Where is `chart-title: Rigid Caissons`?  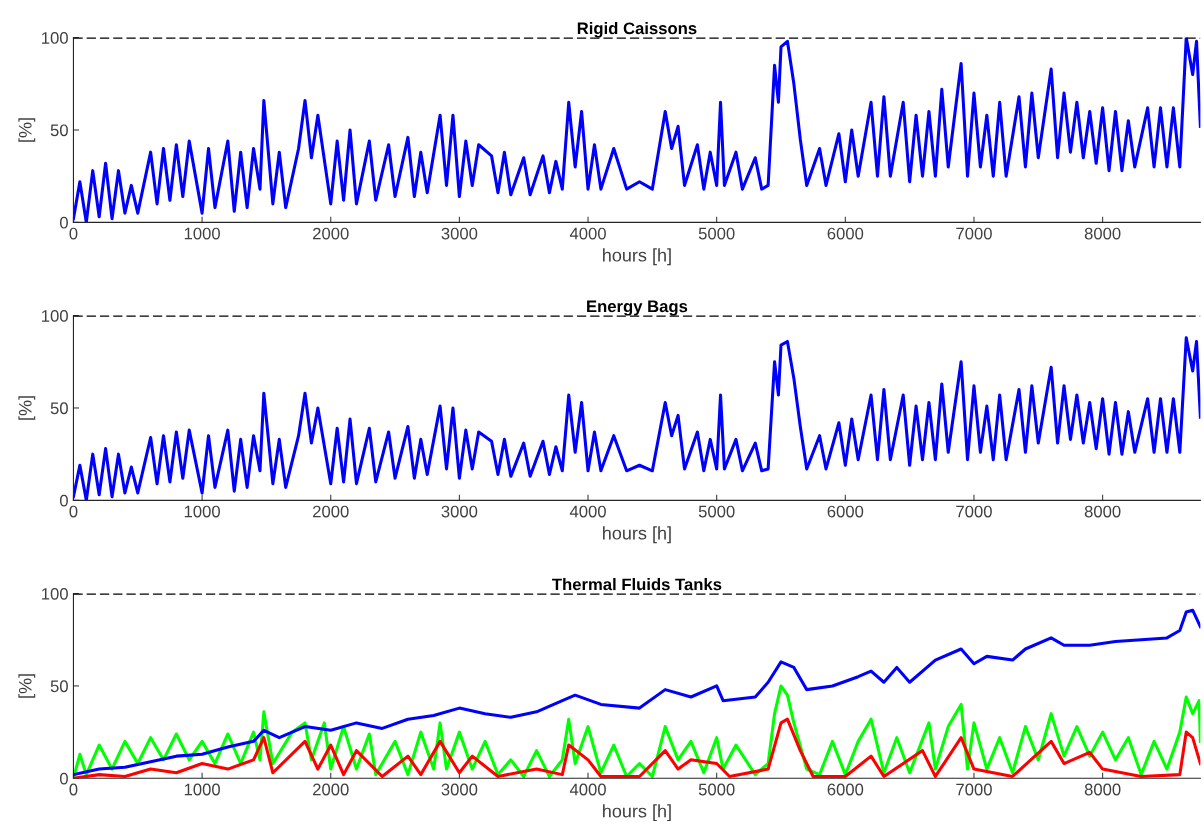
chart-title: Rigid Caissons is located at coordinates (637, 30).